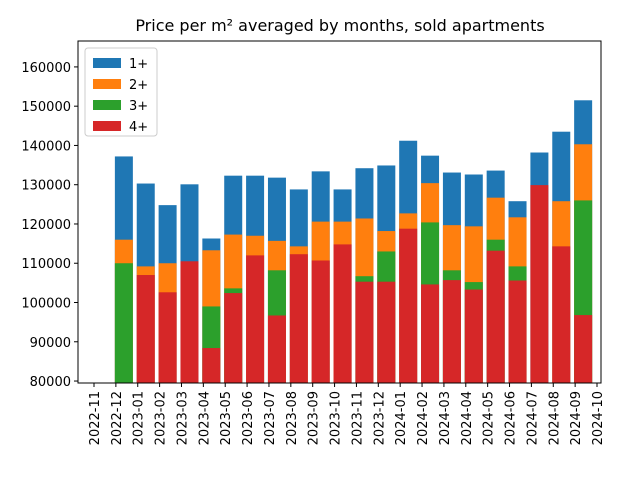 This screenshot has height=484, width=640. What do you see at coordinates (314, 418) in the screenshot?
I see `x-tick-label: 2023-09` at bounding box center [314, 418].